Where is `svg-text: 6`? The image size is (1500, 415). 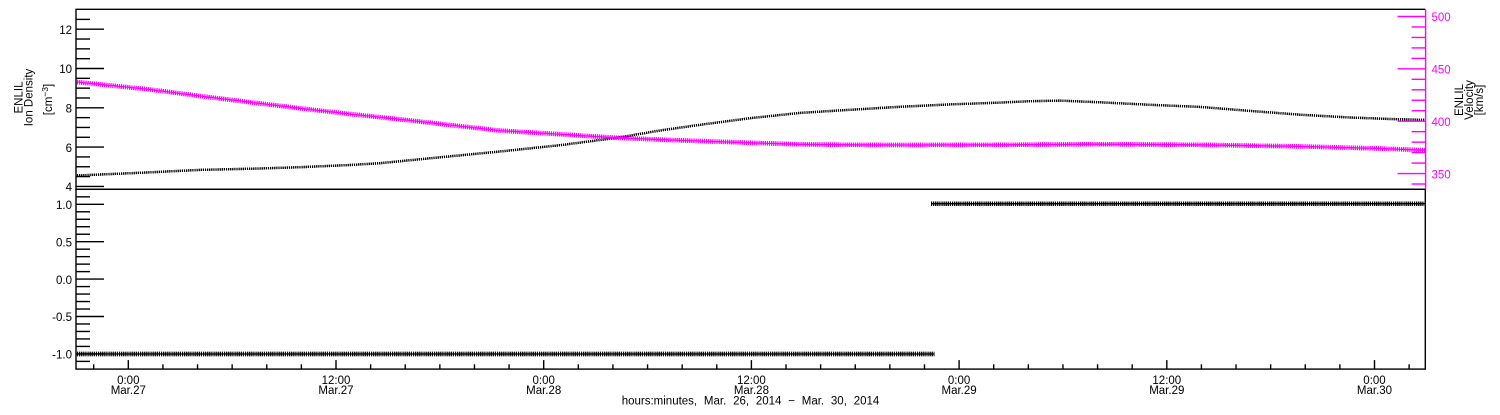
svg-text: 6 is located at coordinates (69, 149).